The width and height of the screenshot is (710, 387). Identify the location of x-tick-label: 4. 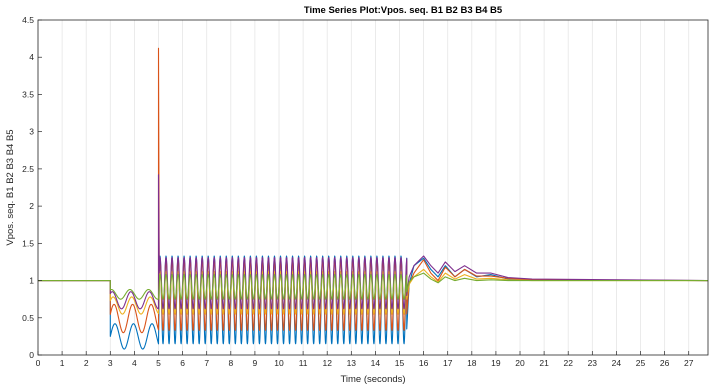
(134, 363).